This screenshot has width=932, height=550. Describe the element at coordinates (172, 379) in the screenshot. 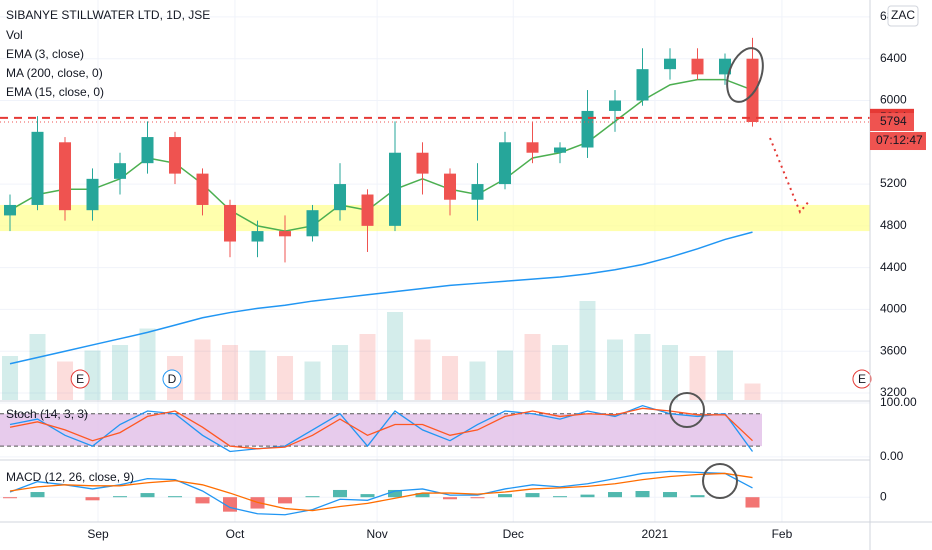

I see `event-label: D` at that location.